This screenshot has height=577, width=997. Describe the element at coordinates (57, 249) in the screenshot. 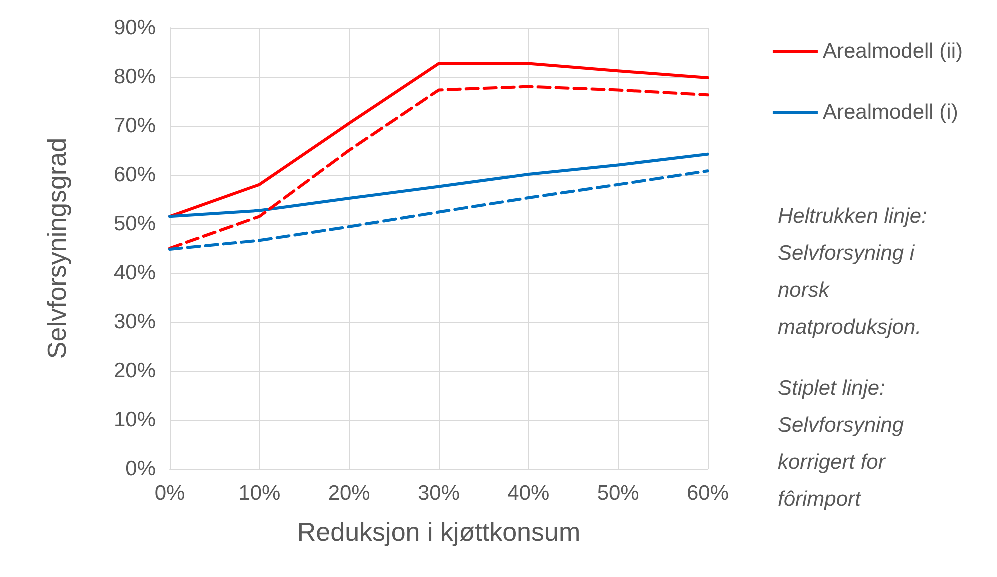

I see `y-axis-title: Selvforsyningsgrad` at that location.